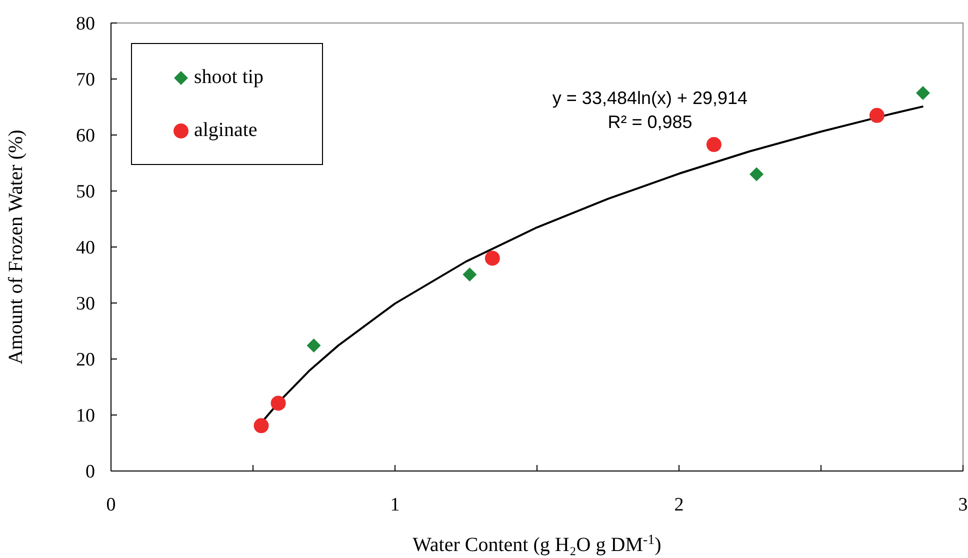 The height and width of the screenshot is (558, 968). What do you see at coordinates (537, 544) in the screenshot?
I see `x-axis-title: Water Content (g H₂O g DM$^{-1}$)` at bounding box center [537, 544].